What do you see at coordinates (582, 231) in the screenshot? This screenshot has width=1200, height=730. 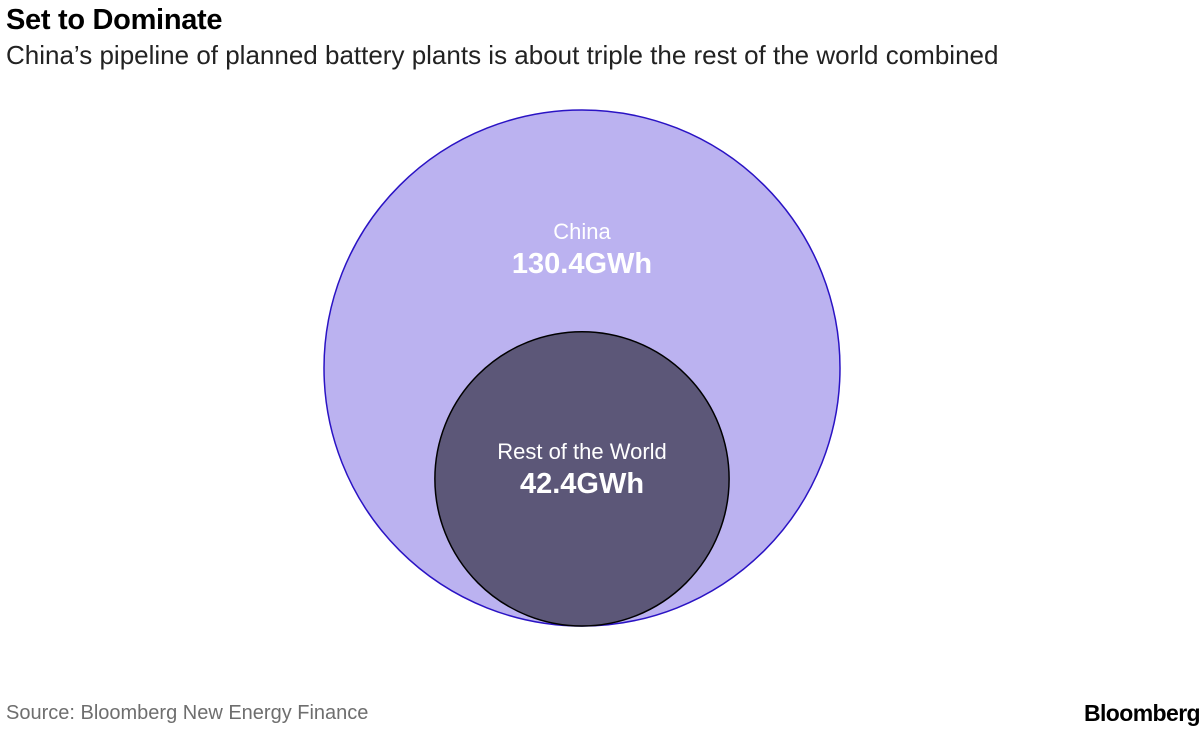 I see `bubble-label-china: China` at bounding box center [582, 231].